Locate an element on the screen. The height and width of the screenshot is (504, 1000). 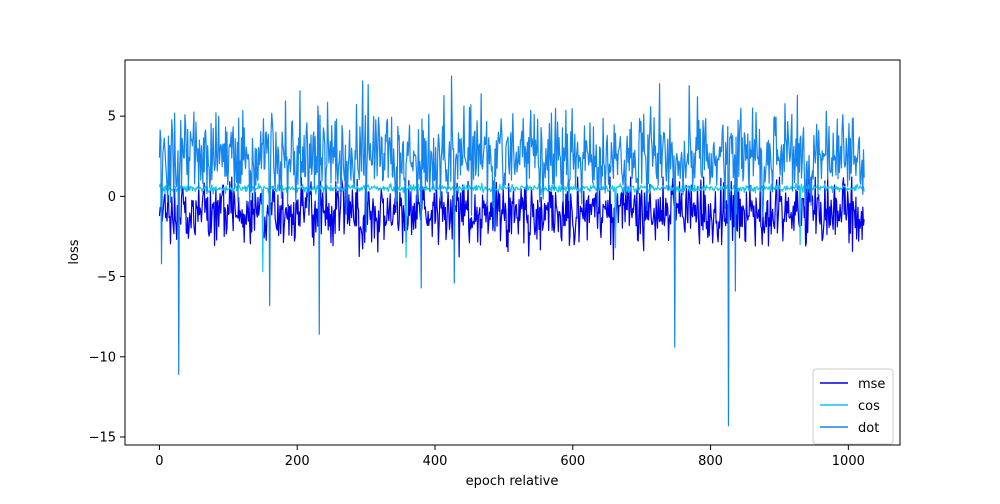
y-tick-label: 0 is located at coordinates (112, 197).